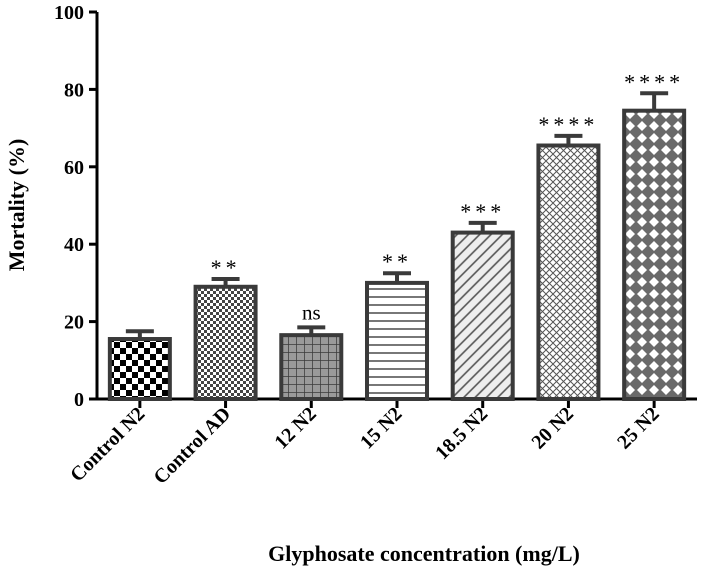 This screenshot has width=702, height=571. I want to click on x-tick-label-5: 20 N2, so click(552, 428).